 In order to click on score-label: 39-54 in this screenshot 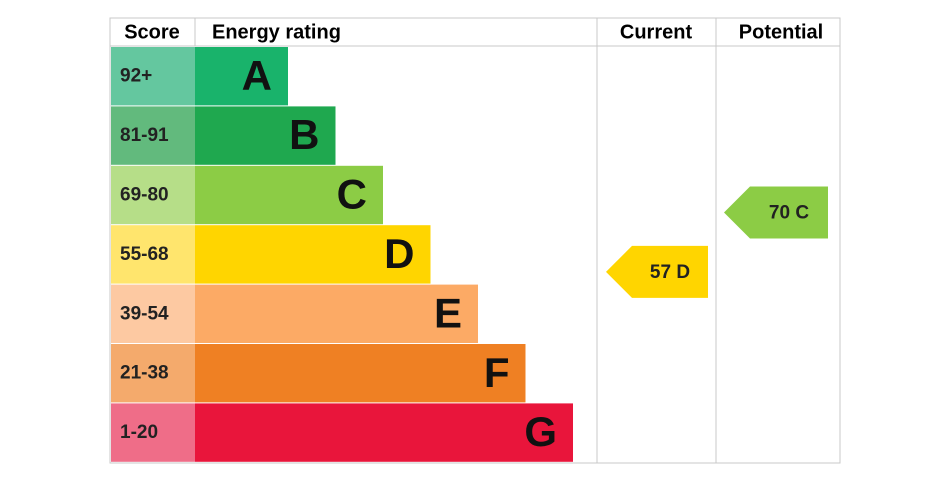, I will do `click(144, 313)`.